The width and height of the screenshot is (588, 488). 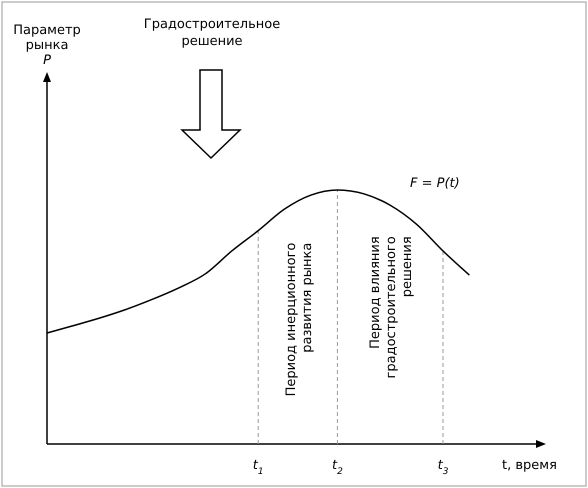 I want to click on text: Параметр рынка P, so click(x=47, y=45).